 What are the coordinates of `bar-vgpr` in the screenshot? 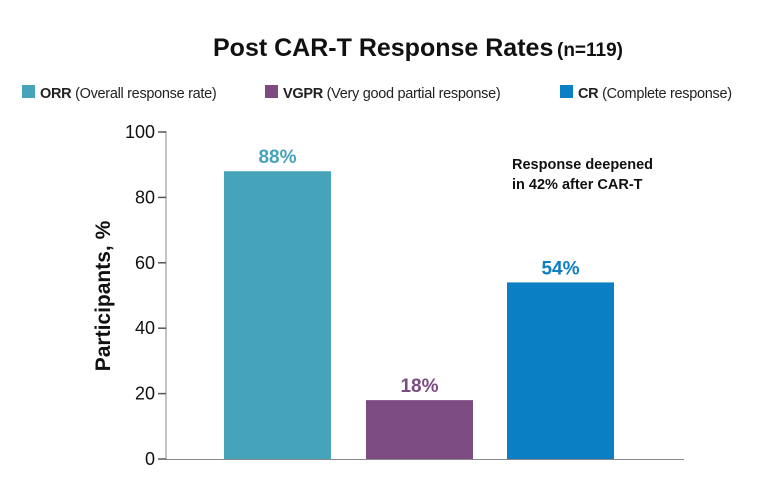 It's located at (419, 429).